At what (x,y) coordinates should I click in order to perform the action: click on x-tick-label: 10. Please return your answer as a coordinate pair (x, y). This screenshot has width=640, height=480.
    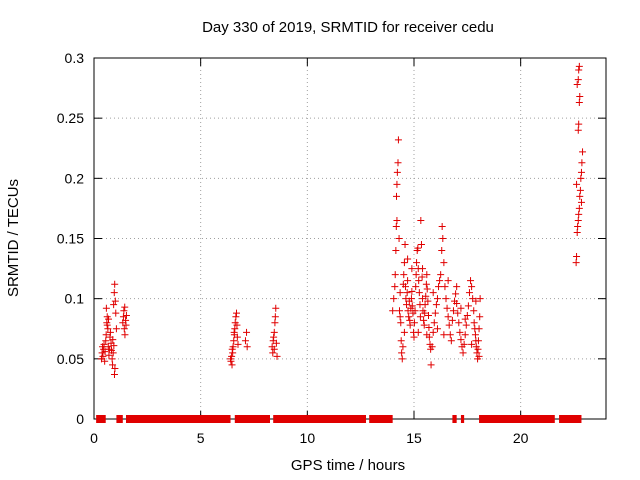
    Looking at the image, I should click on (308, 438).